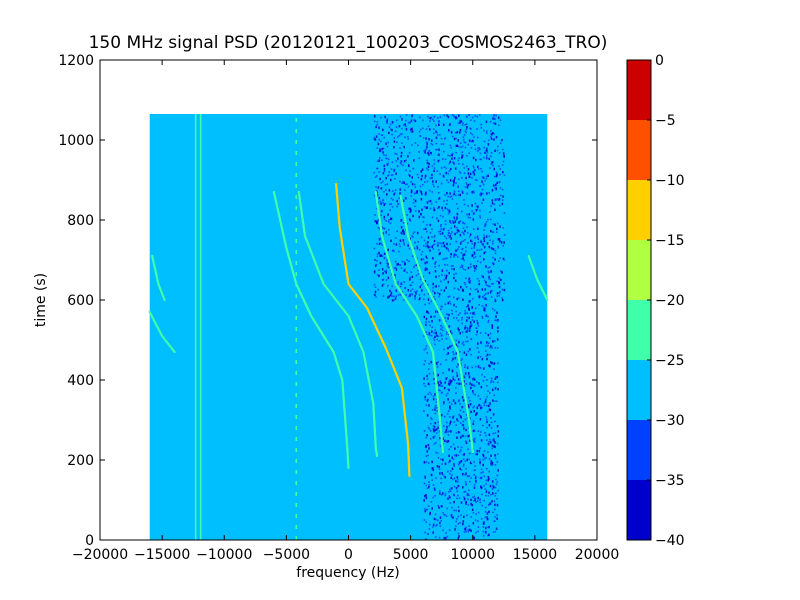 The width and height of the screenshot is (800, 600). Describe the element at coordinates (670, 361) in the screenshot. I see `colorbar-tick-label: −25` at that location.